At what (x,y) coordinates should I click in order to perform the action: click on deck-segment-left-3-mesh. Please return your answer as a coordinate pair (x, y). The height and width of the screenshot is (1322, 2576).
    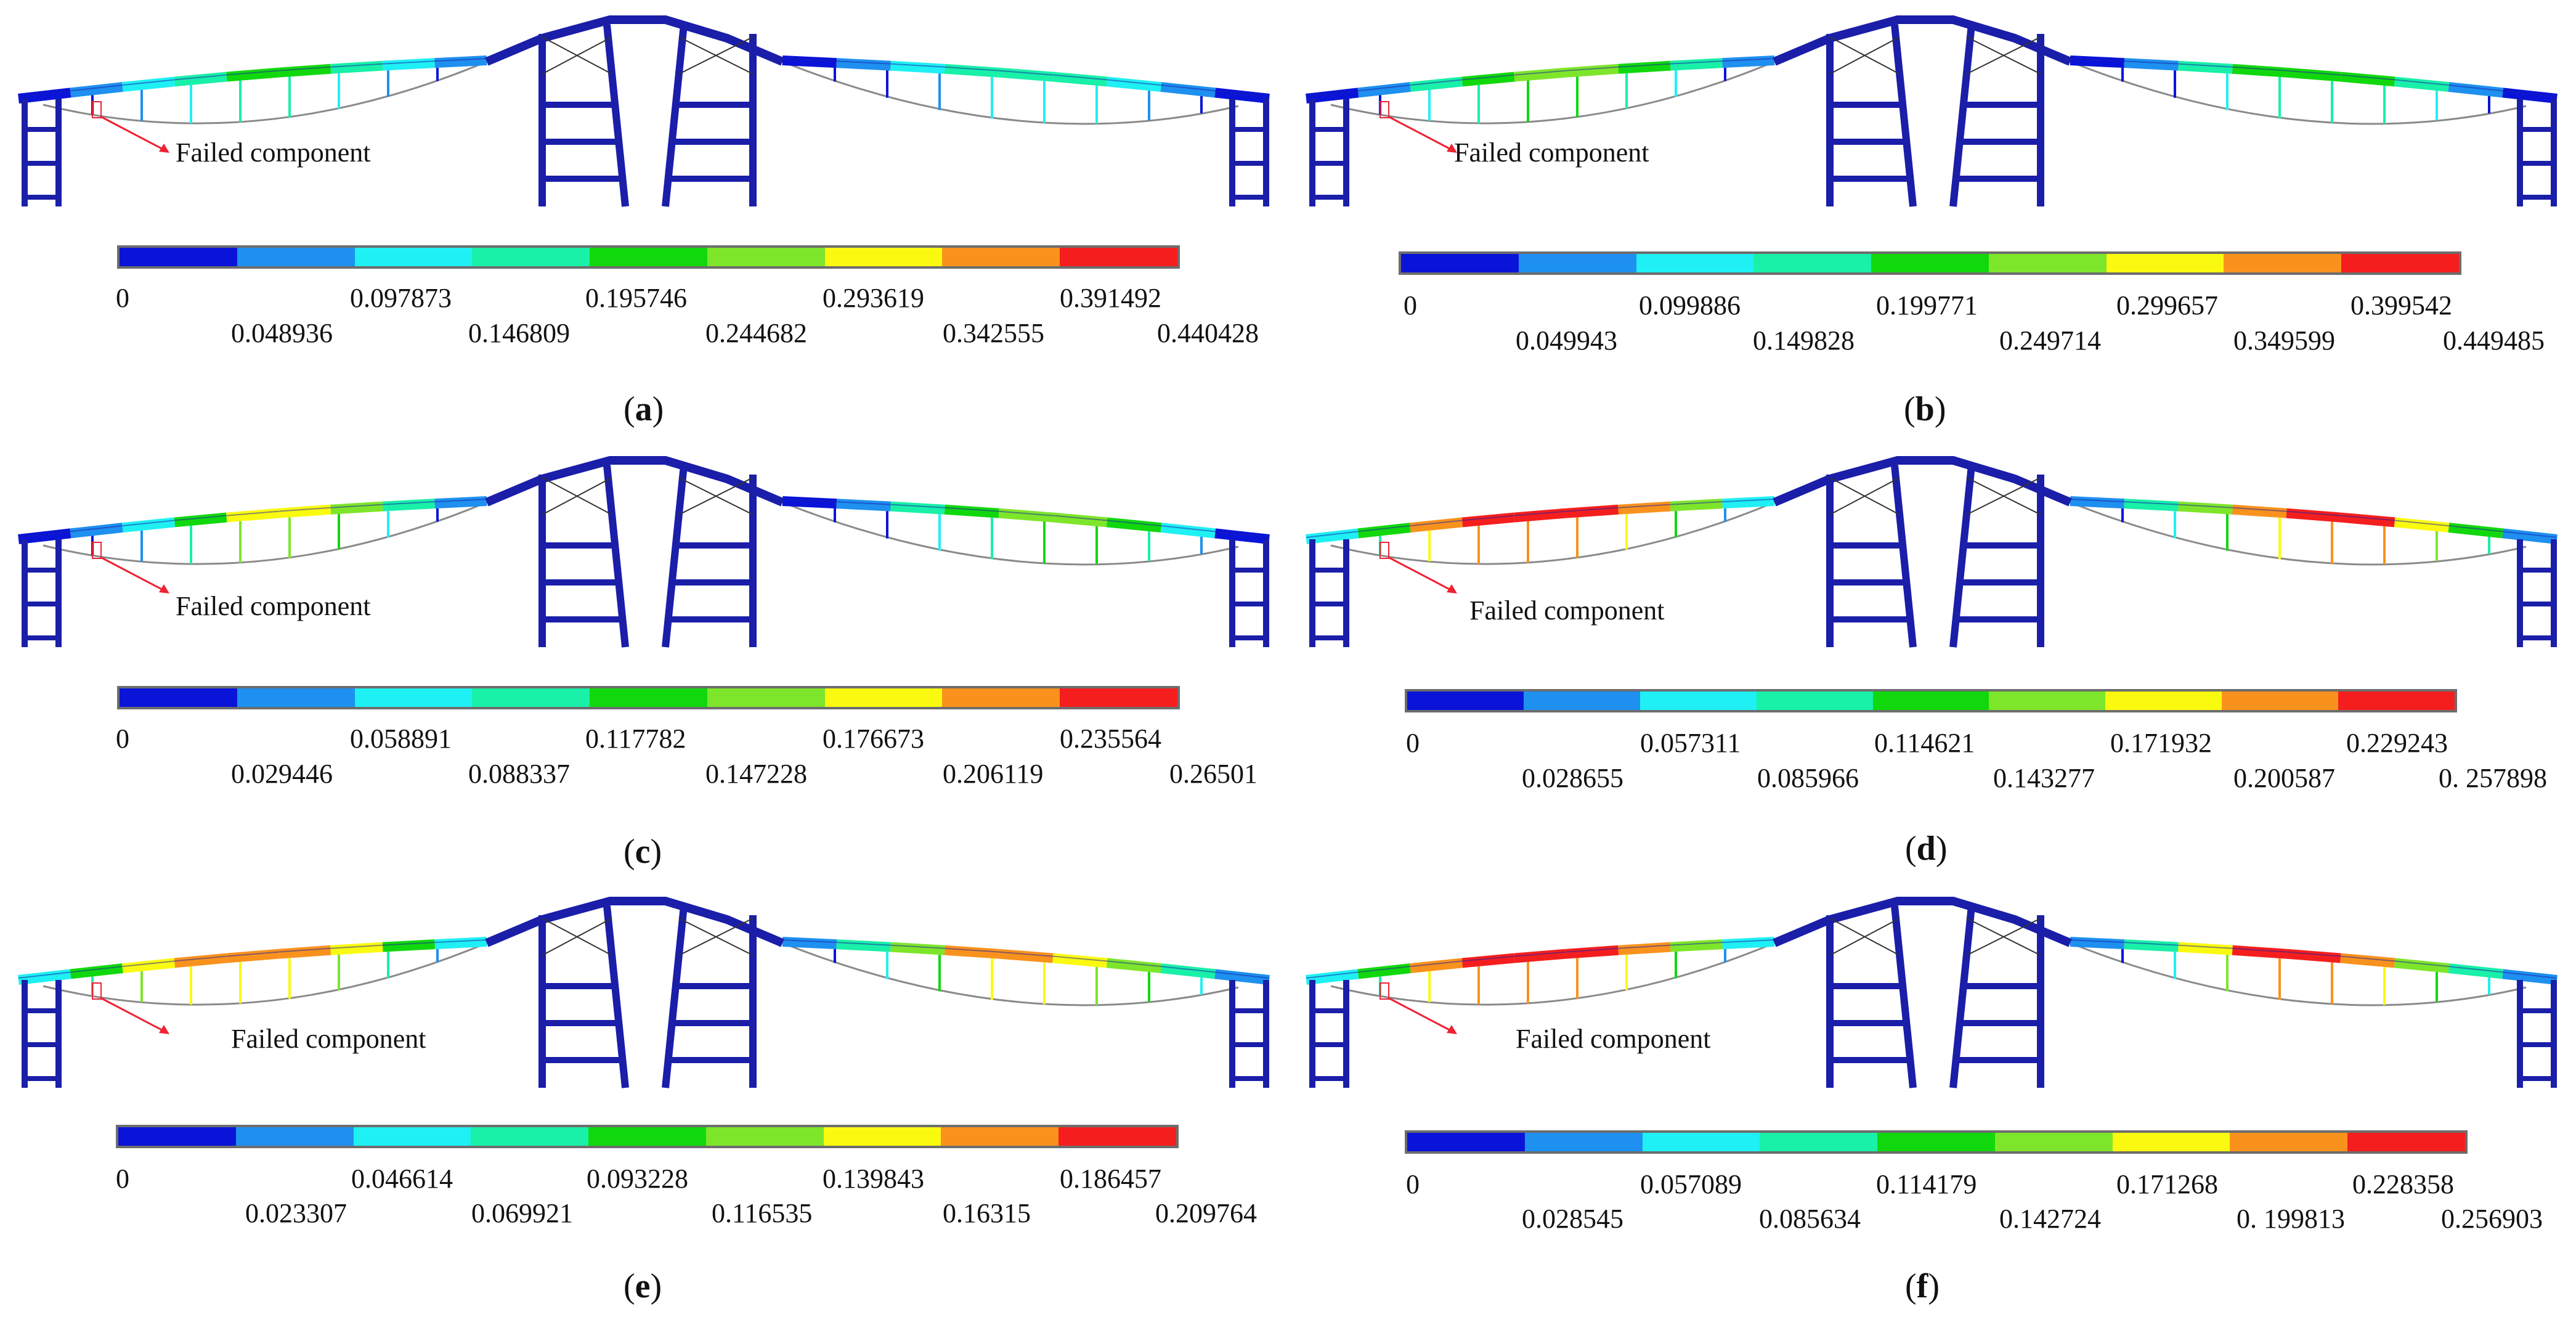
    Looking at the image, I should click on (200, 958).